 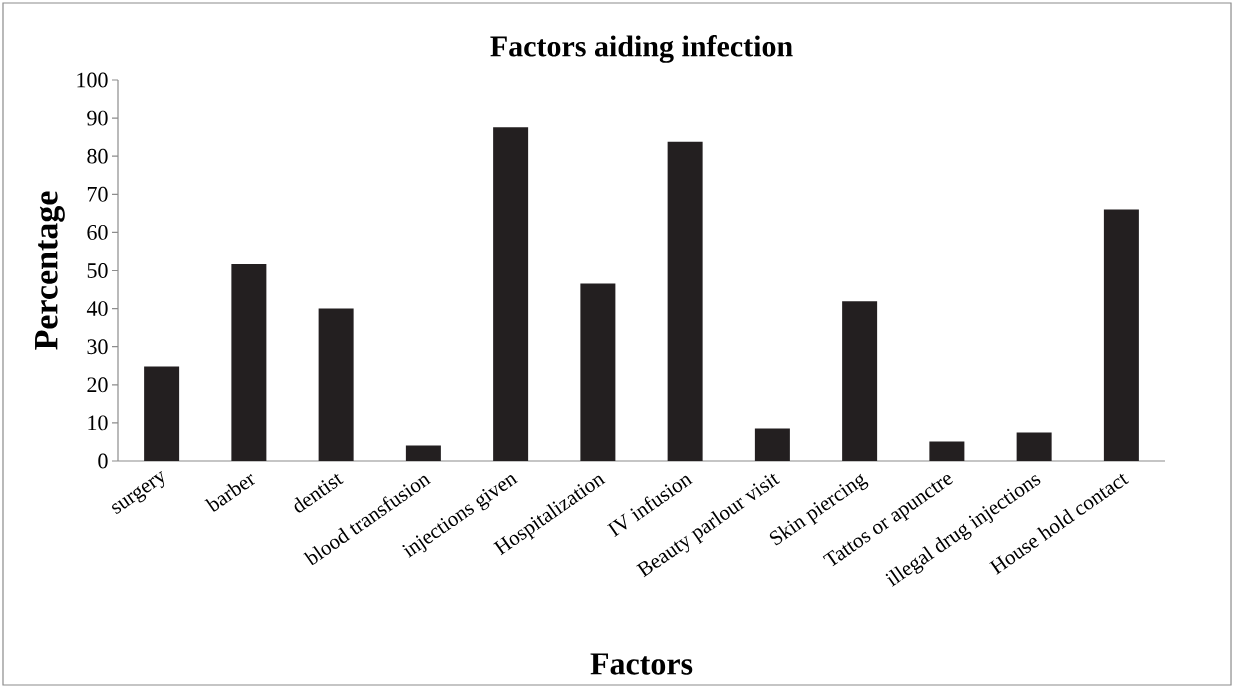 I want to click on y-tick-label: 40, so click(x=97, y=309).